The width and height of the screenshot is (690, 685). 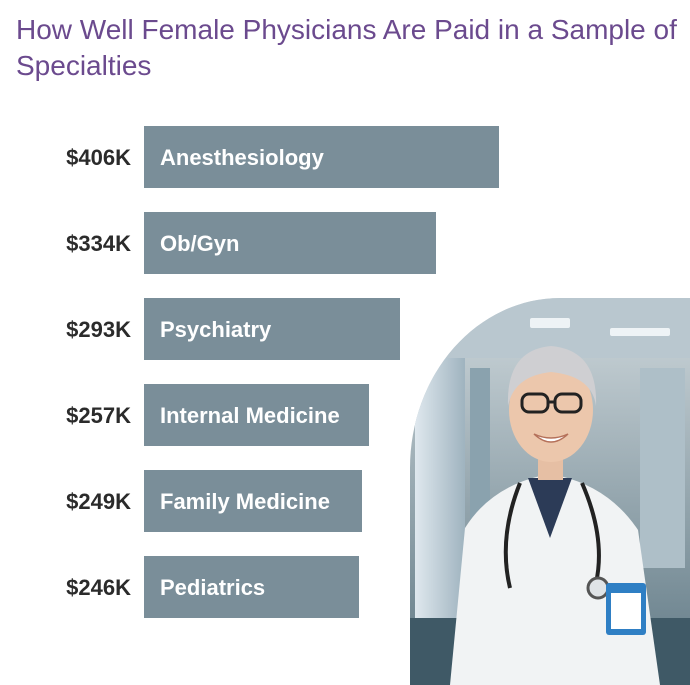 I want to click on bar-category-label: Pediatrics, so click(x=212, y=587).